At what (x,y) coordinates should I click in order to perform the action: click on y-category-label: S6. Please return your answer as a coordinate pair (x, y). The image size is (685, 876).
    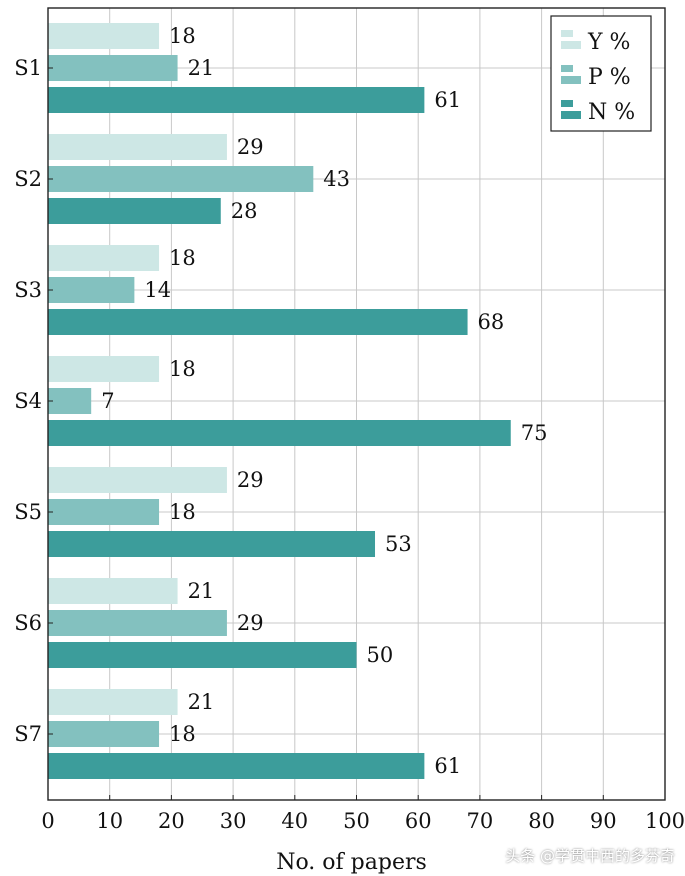
    Looking at the image, I should click on (28, 623).